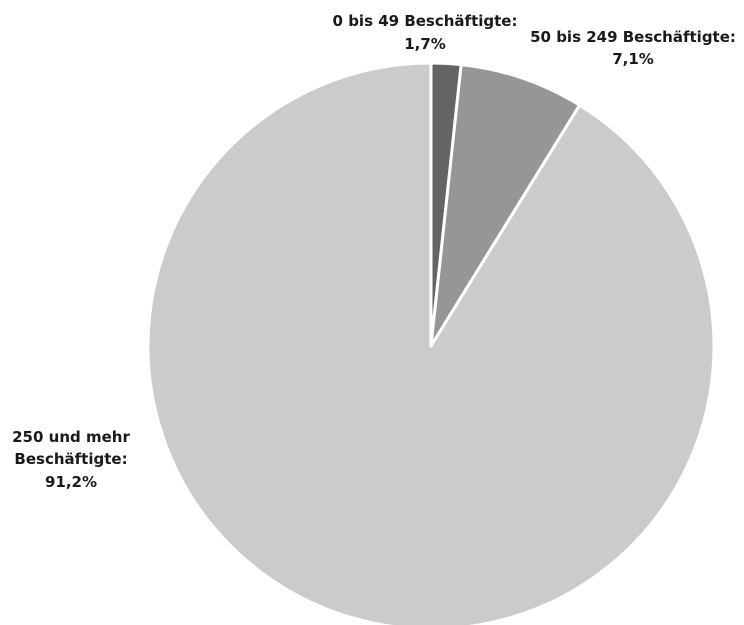 Image resolution: width=744 pixels, height=625 pixels. What do you see at coordinates (425, 44) in the screenshot?
I see `slice-value-0: 1,7%` at bounding box center [425, 44].